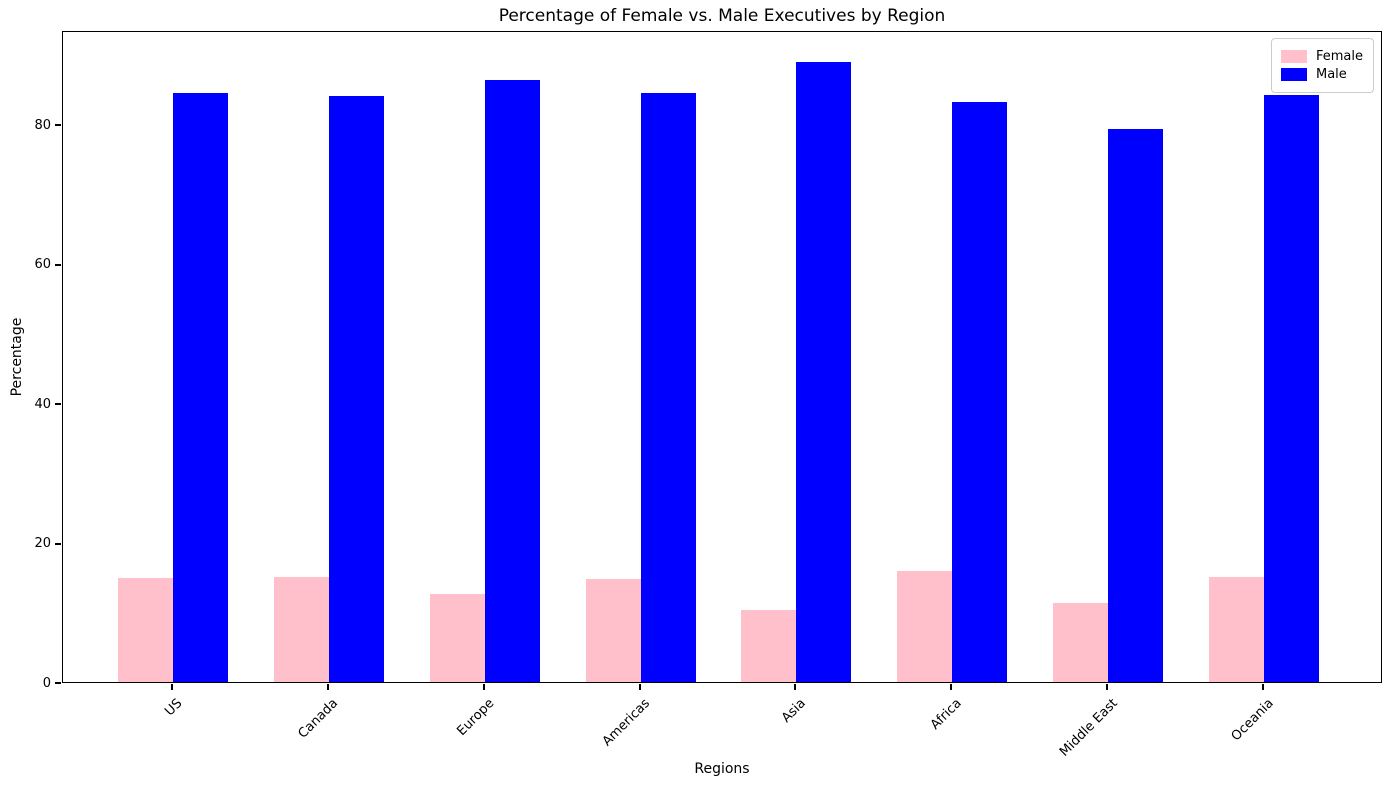 Image resolution: width=1389 pixels, height=790 pixels. Describe the element at coordinates (1293, 56) in the screenshot. I see `female-swatch` at that location.